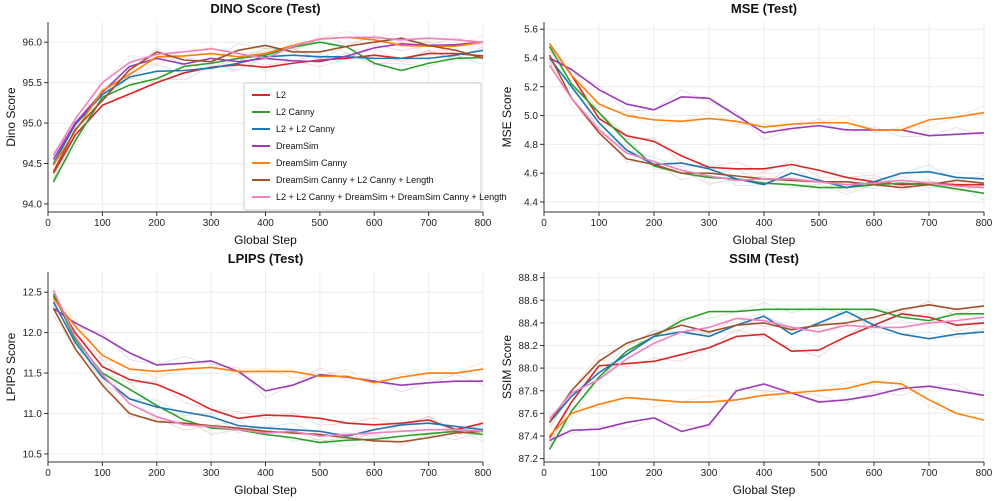 The width and height of the screenshot is (997, 501). I want to click on chart-title: DINO Score (Test), so click(265, 8).